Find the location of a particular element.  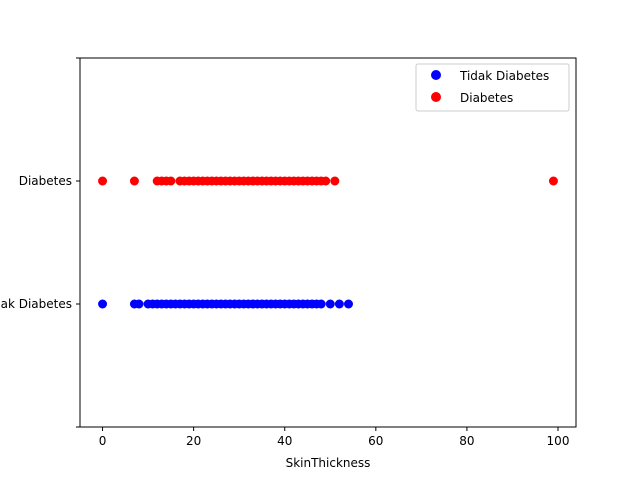

x-tick-label-20: 20 is located at coordinates (193, 441).